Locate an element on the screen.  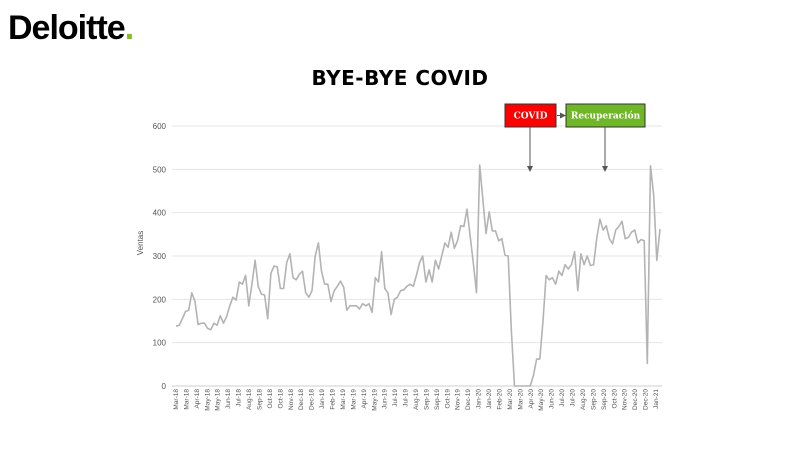
y-axis-label: Ventas is located at coordinates (140, 243).